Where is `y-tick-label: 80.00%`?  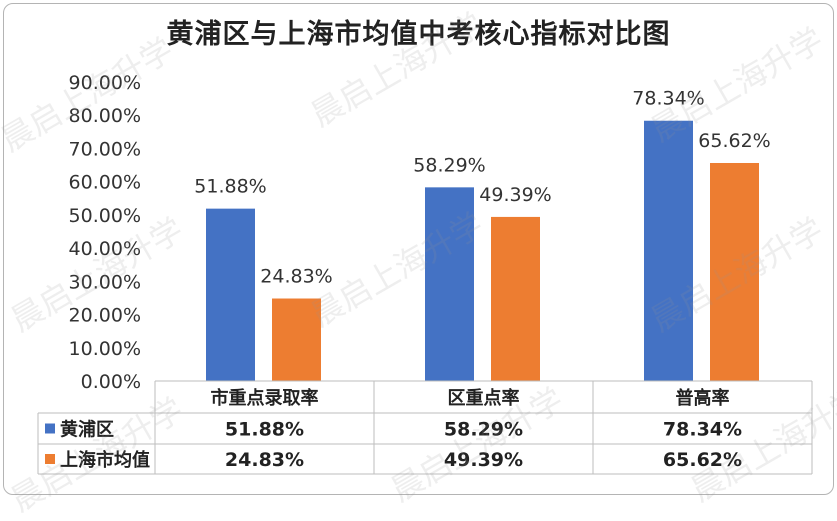
y-tick-label: 80.00% is located at coordinates (105, 116).